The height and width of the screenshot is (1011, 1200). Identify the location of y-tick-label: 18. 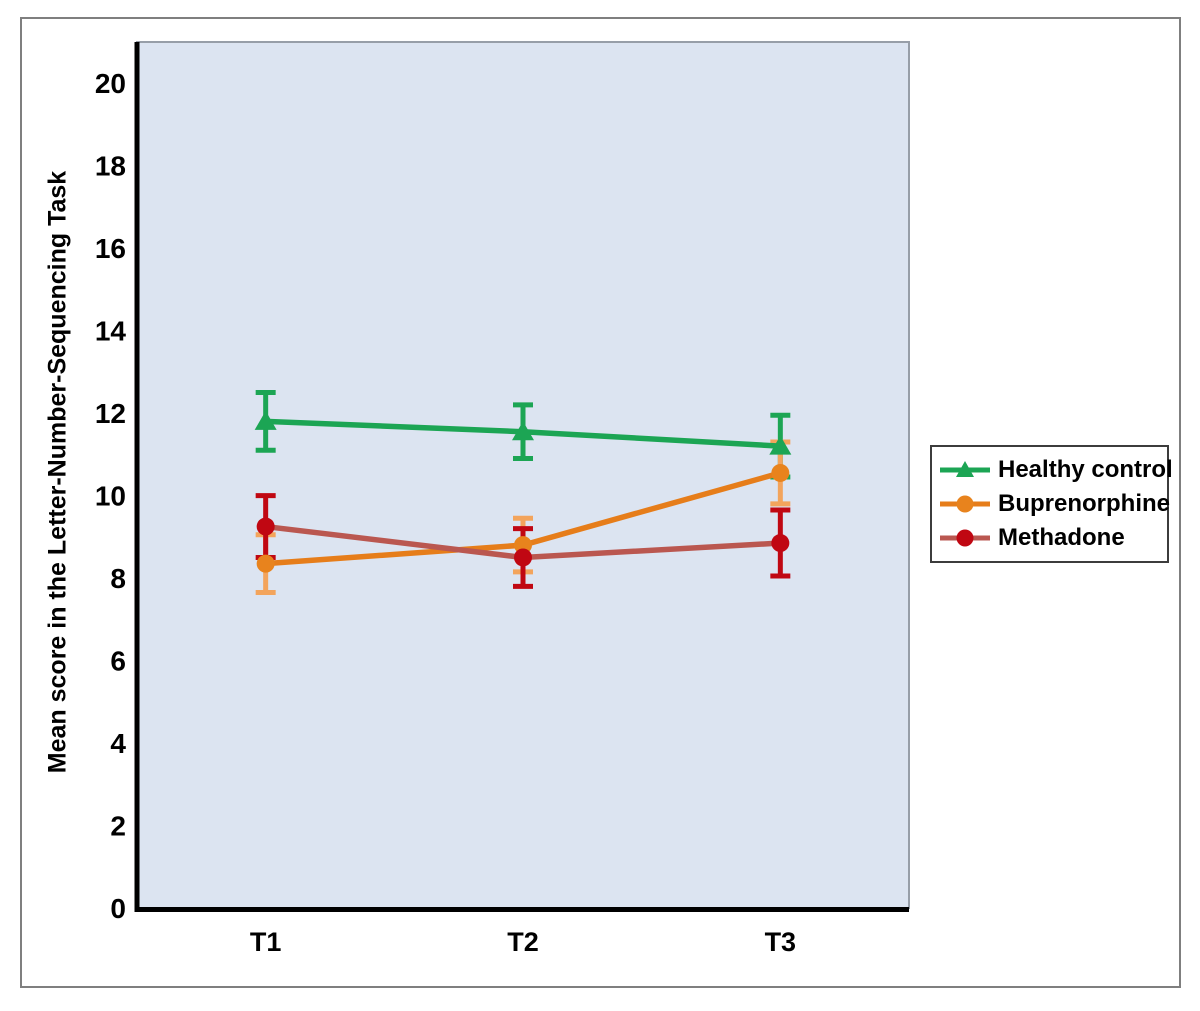
(110, 166).